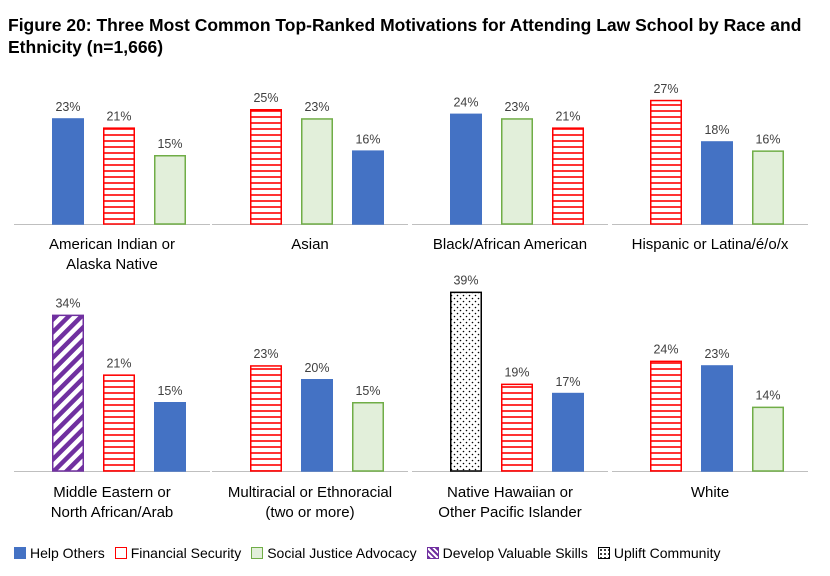  I want to click on legend-label: Uplift Community, so click(667, 553).